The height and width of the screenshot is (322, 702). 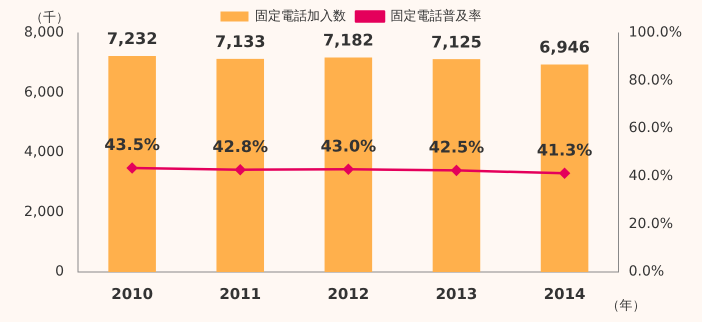 I want to click on data-label: 7,133, so click(x=240, y=42).